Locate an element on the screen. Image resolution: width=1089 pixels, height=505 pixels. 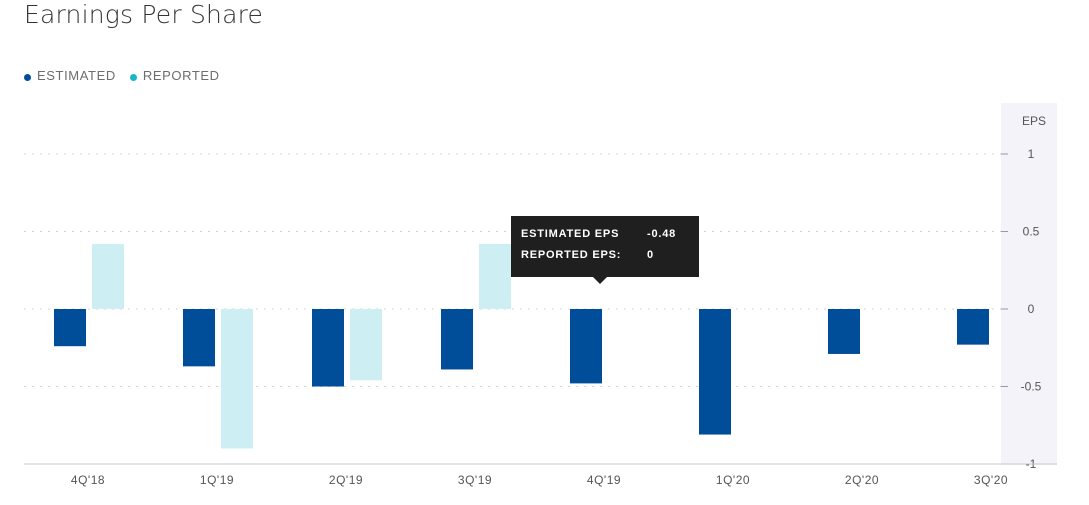
tooltip-reported-label: REPORTED EPS: is located at coordinates (571, 255).